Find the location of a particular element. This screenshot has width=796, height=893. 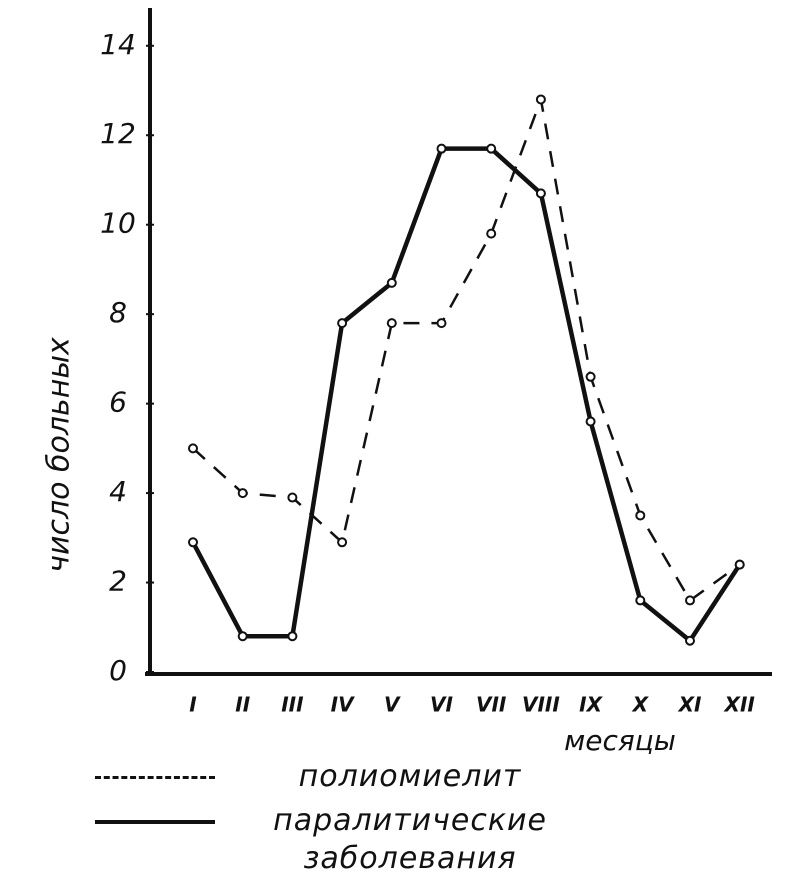

x-tick-label: IV is located at coordinates (343, 705).